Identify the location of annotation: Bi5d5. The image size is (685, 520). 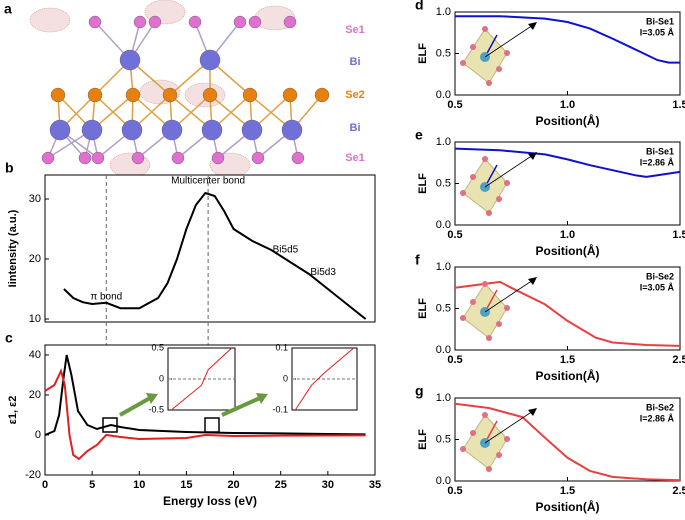
(286, 250).